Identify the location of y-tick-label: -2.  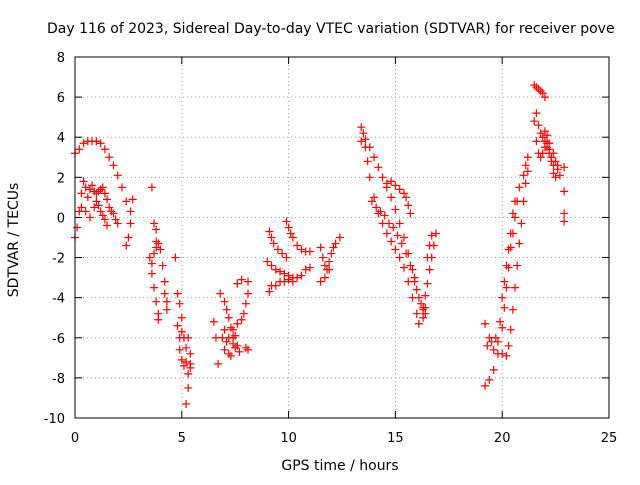
(58, 259).